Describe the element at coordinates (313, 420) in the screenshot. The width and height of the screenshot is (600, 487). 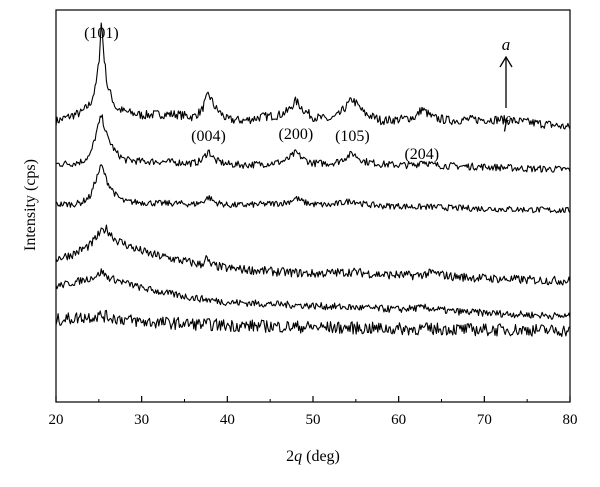
I see `x-tick-label-50: 50` at that location.